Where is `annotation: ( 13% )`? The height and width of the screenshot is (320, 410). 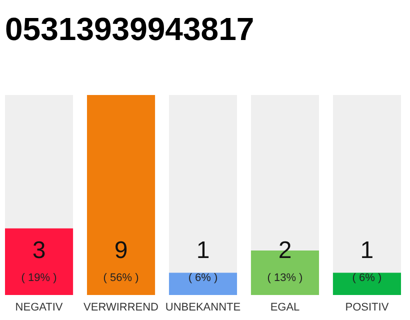
annotation: ( 13% ) is located at coordinates (285, 278).